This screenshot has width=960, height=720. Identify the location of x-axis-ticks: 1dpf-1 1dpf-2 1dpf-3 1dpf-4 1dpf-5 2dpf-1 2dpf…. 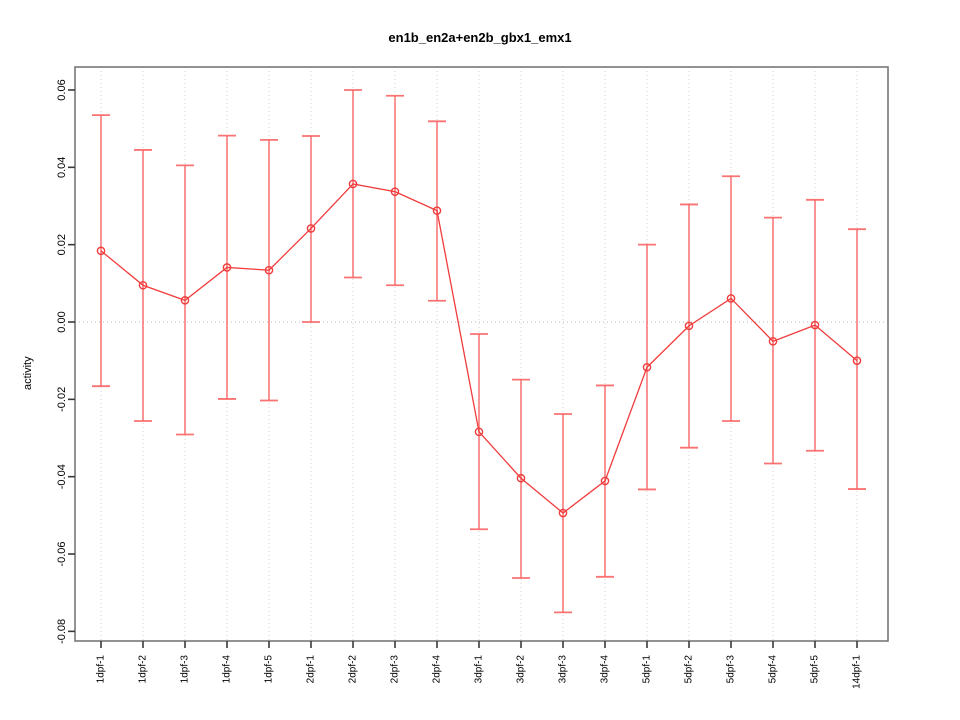
(479, 665).